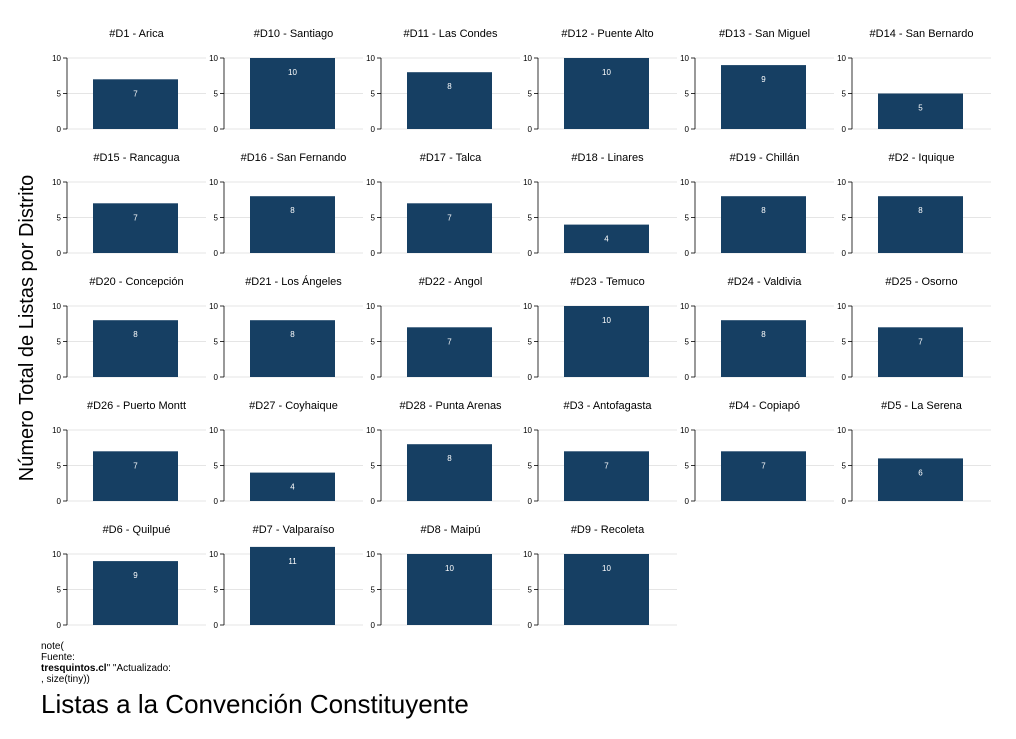 Image resolution: width=1016 pixels, height=739 pixels. Describe the element at coordinates (58, 657) in the screenshot. I see `note-line-2: Fuente:` at that location.